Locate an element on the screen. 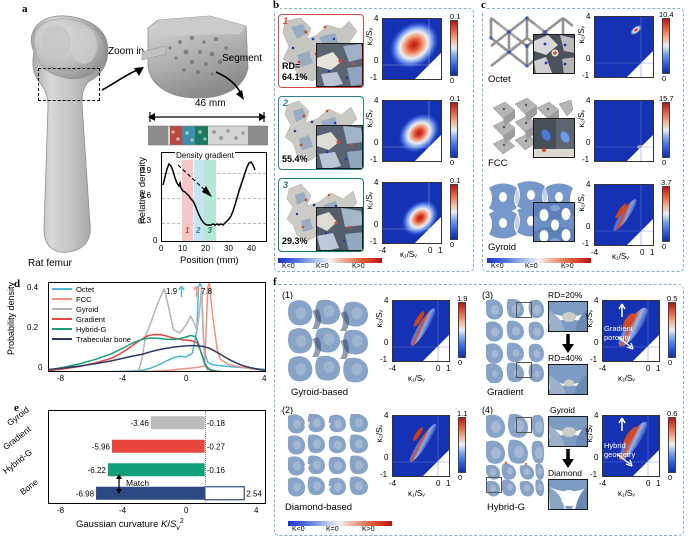 Image resolution: width=690 pixels, height=540 pixels. colorbar-f4 is located at coordinates (672, 445).